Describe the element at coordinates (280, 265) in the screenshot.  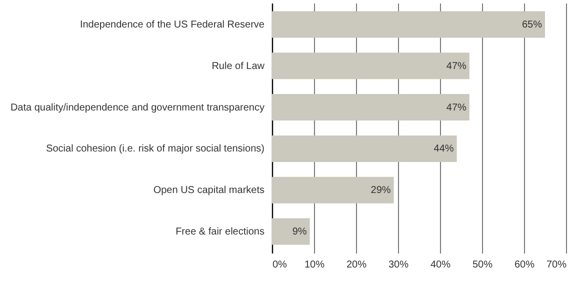
I see `x-tick-label: 0%` at that location.